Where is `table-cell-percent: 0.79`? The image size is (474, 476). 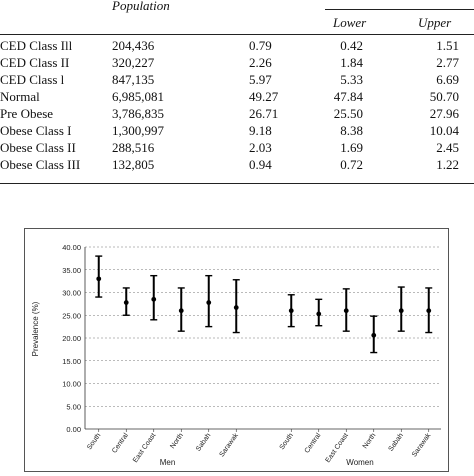
table-cell-percent: 0.79 is located at coordinates (260, 45).